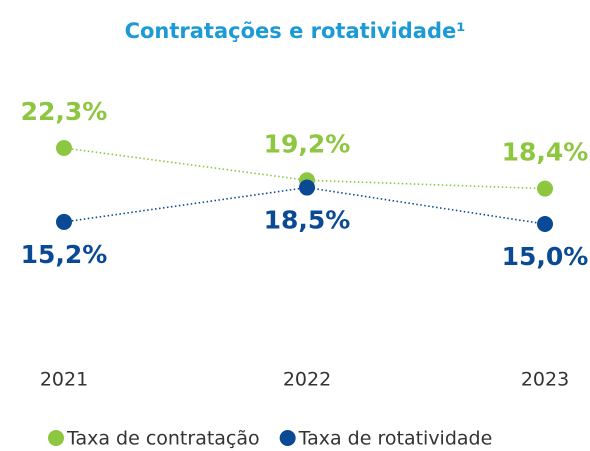 This screenshot has height=451, width=590. I want to click on data-label: 18,4%, so click(545, 152).